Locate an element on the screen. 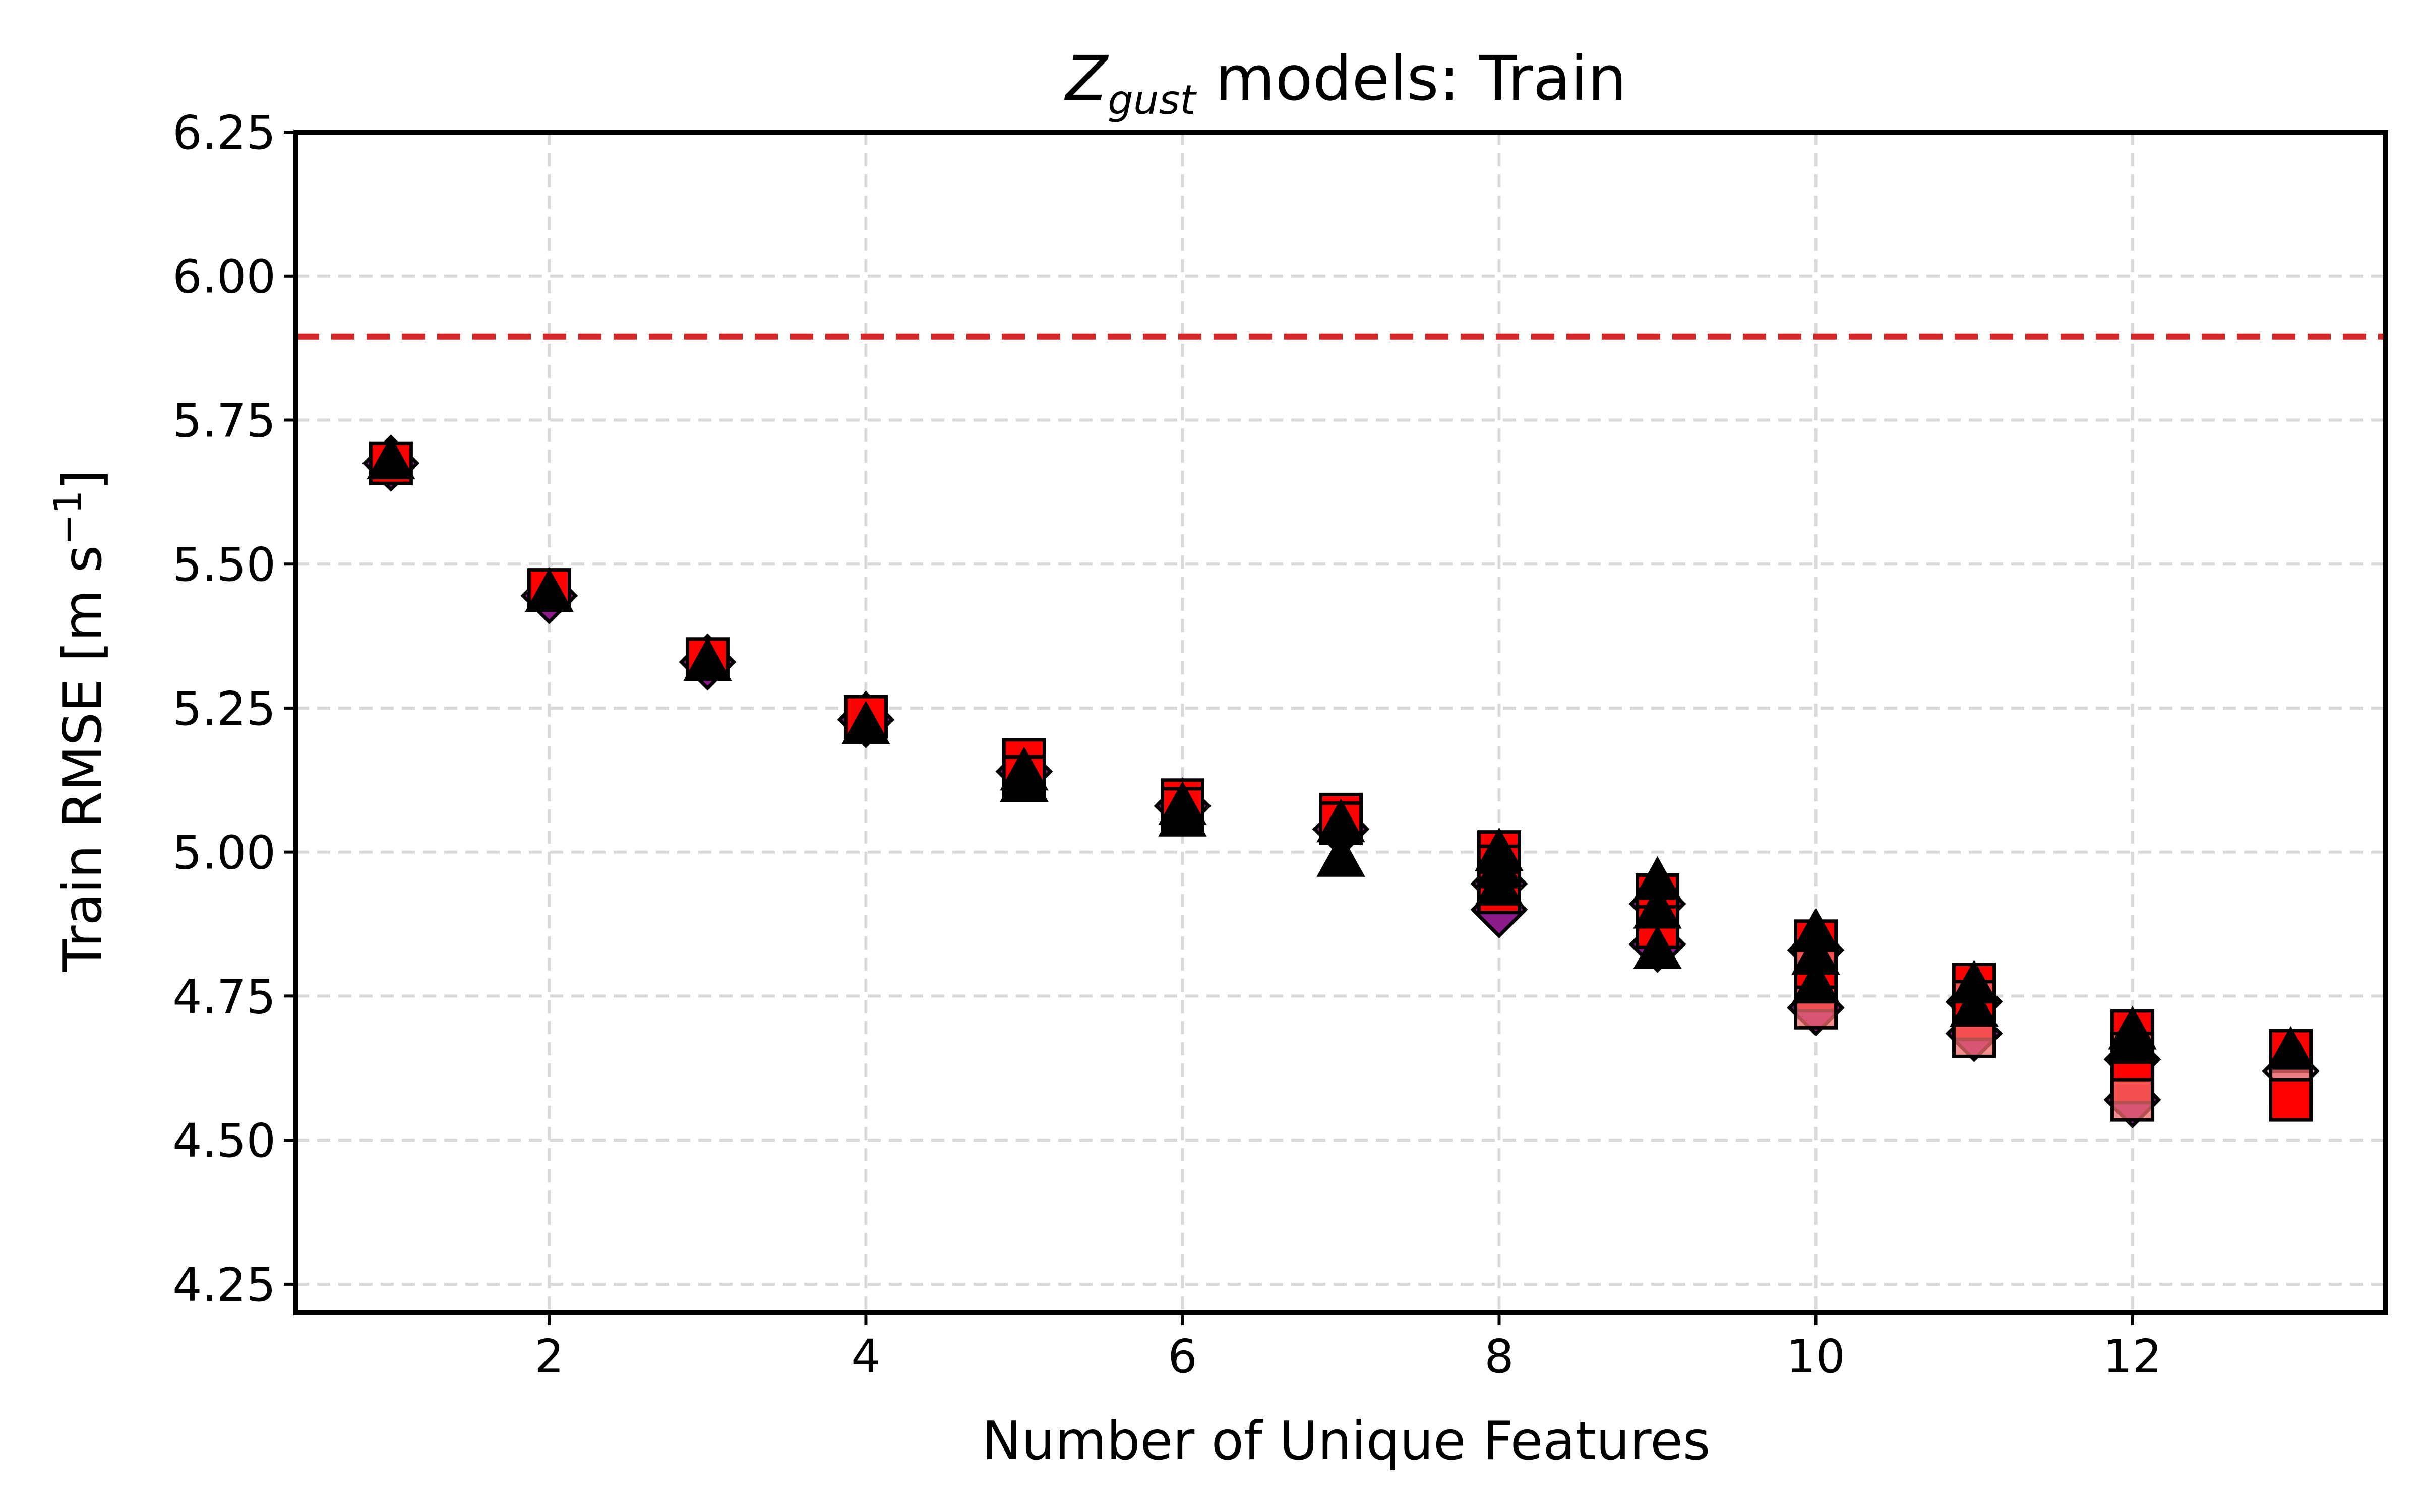 The height and width of the screenshot is (1512, 2420). y-axis-label-superscript: −1 is located at coordinates (68, 517).